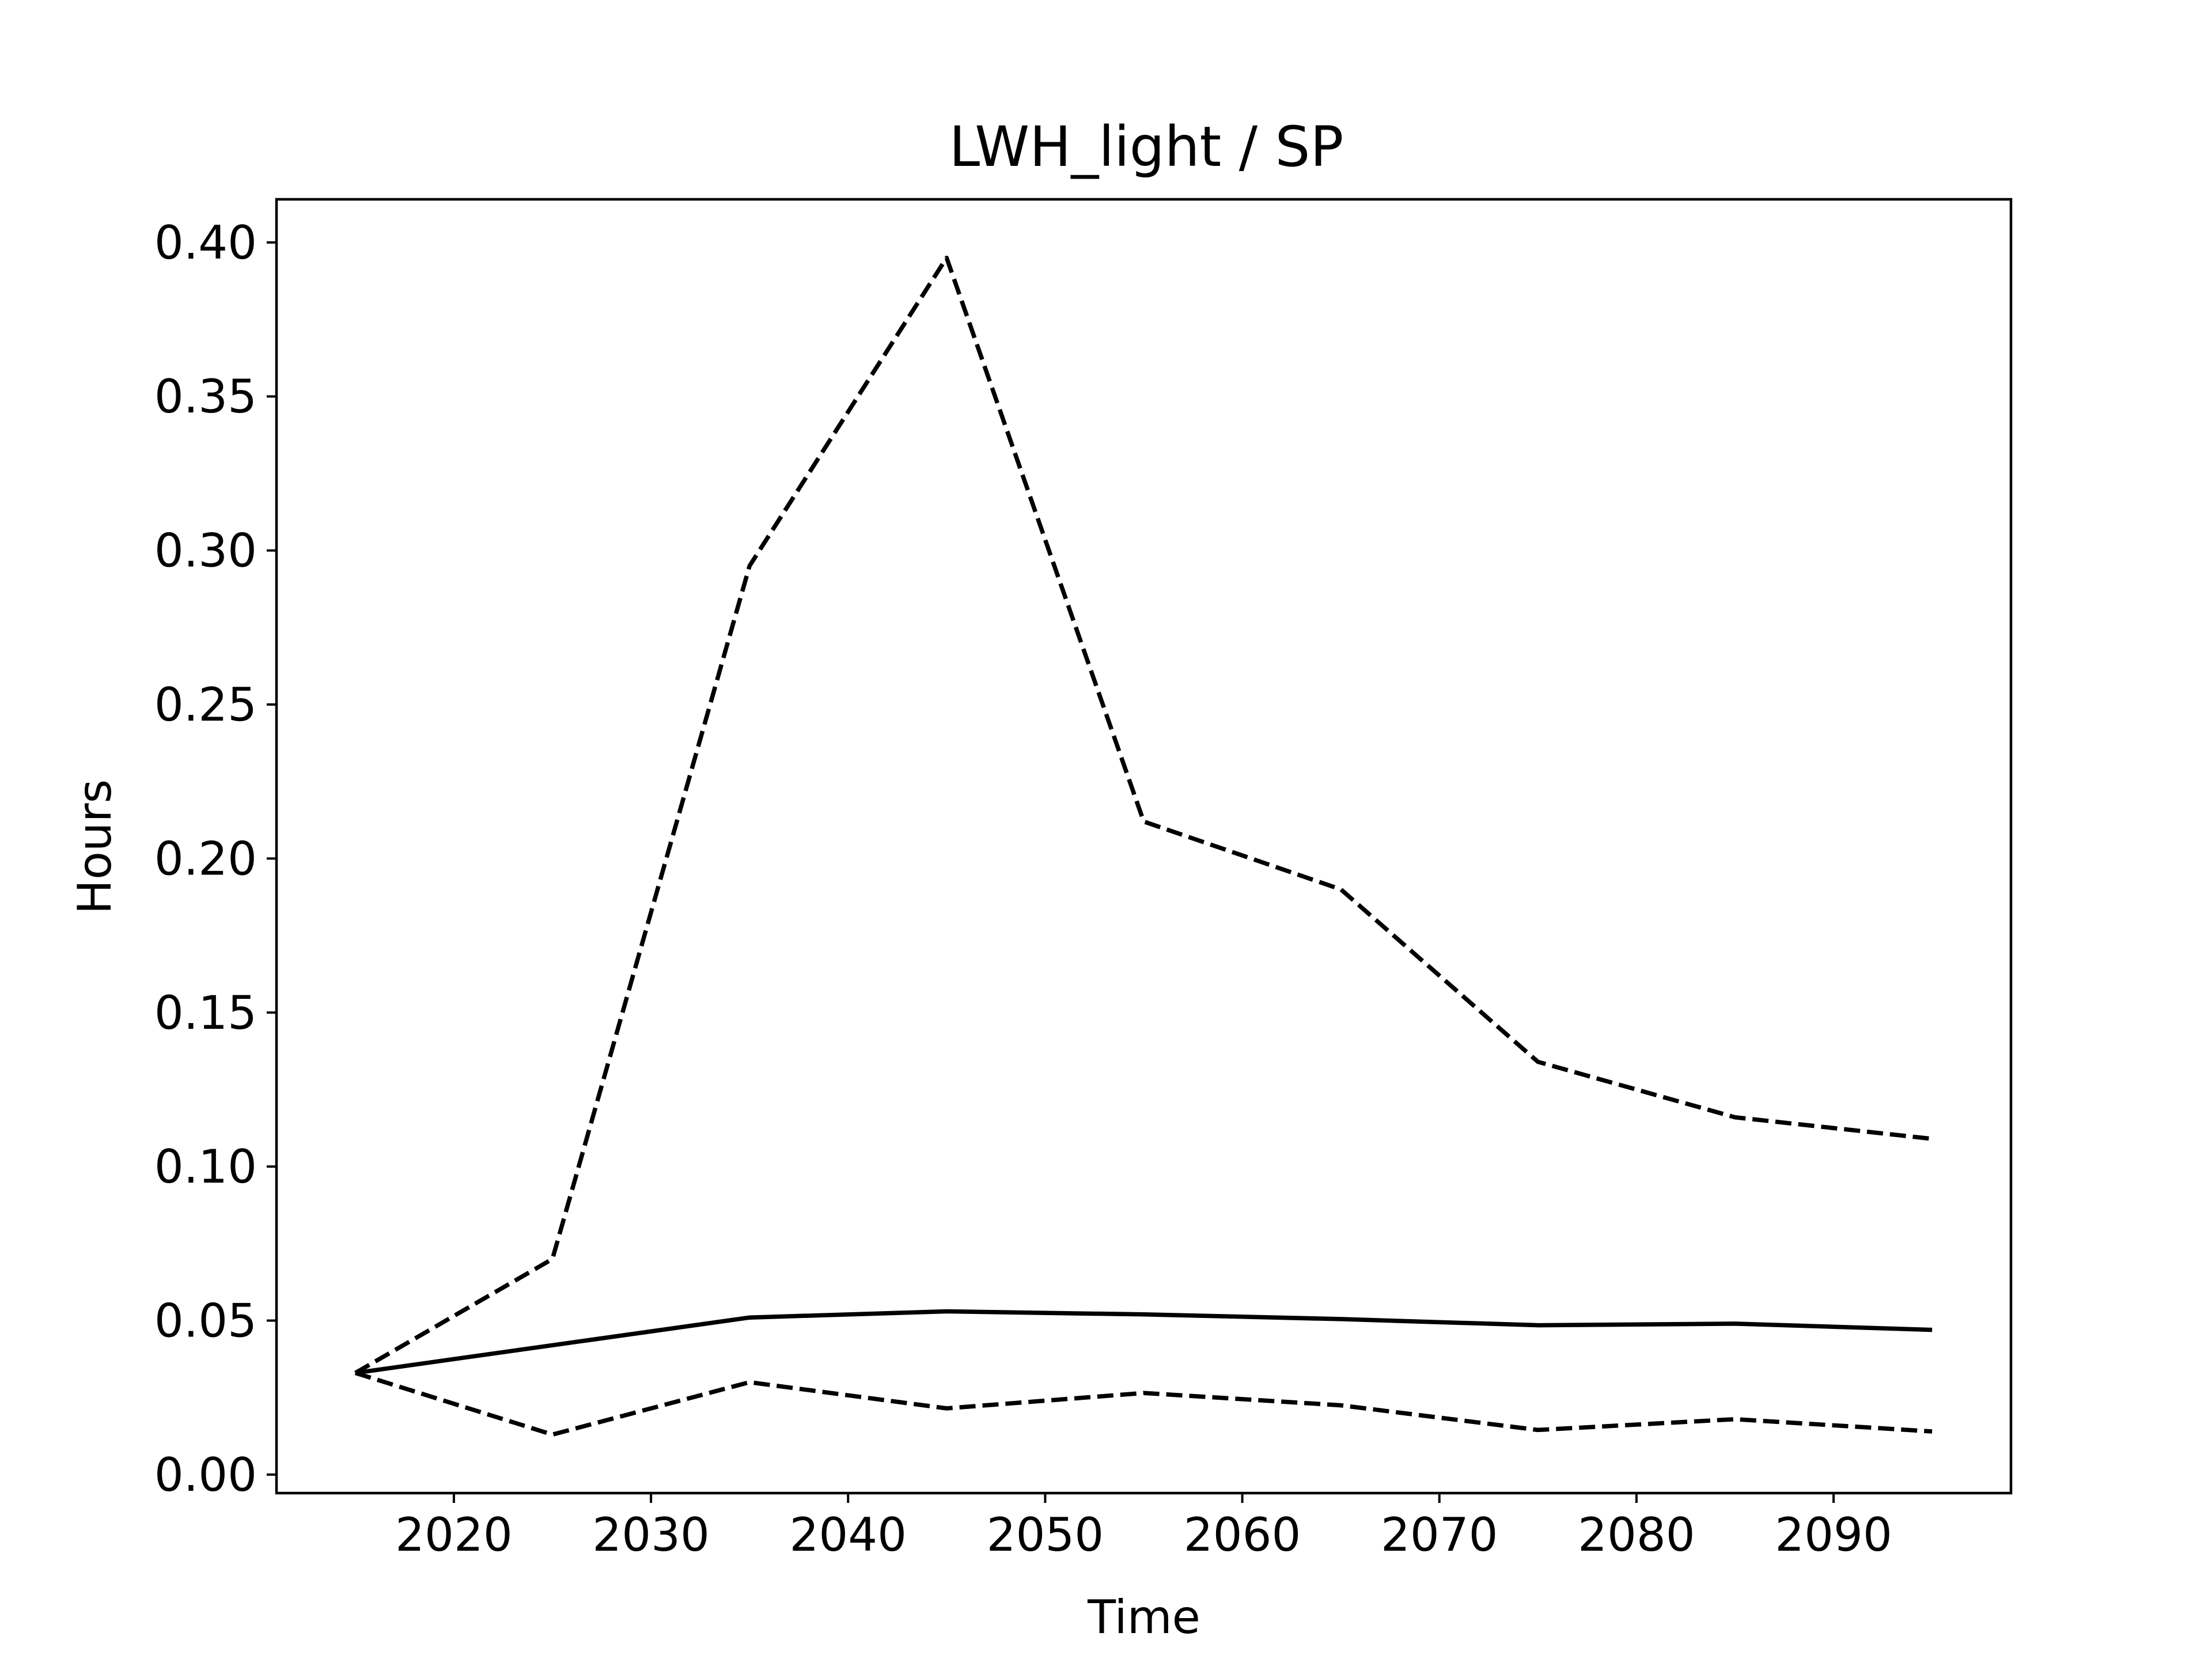  Describe the element at coordinates (1439, 1535) in the screenshot. I see `x-tick-label: 2070` at that location.